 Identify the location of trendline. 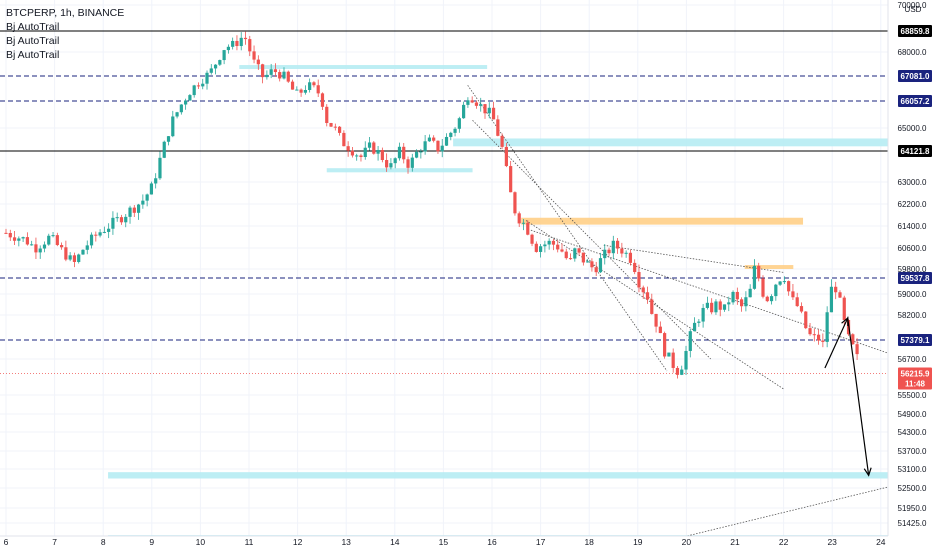
(693, 258).